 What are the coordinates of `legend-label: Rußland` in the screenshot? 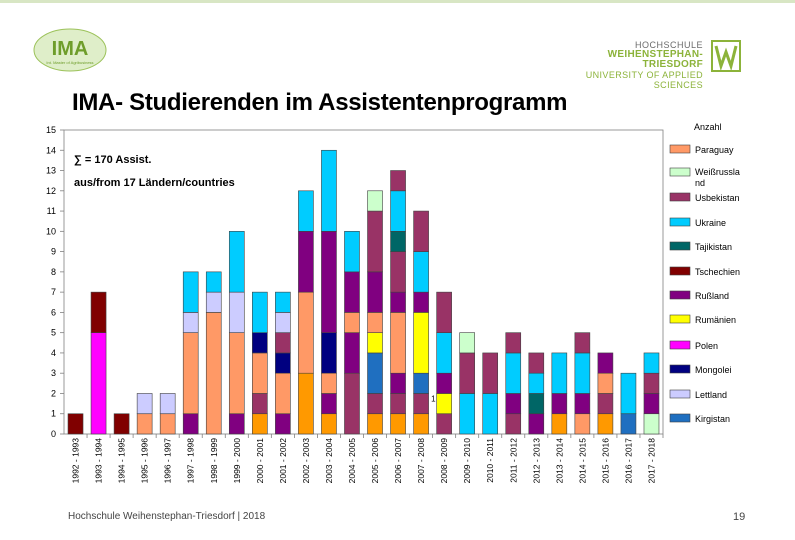 It's located at (712, 296).